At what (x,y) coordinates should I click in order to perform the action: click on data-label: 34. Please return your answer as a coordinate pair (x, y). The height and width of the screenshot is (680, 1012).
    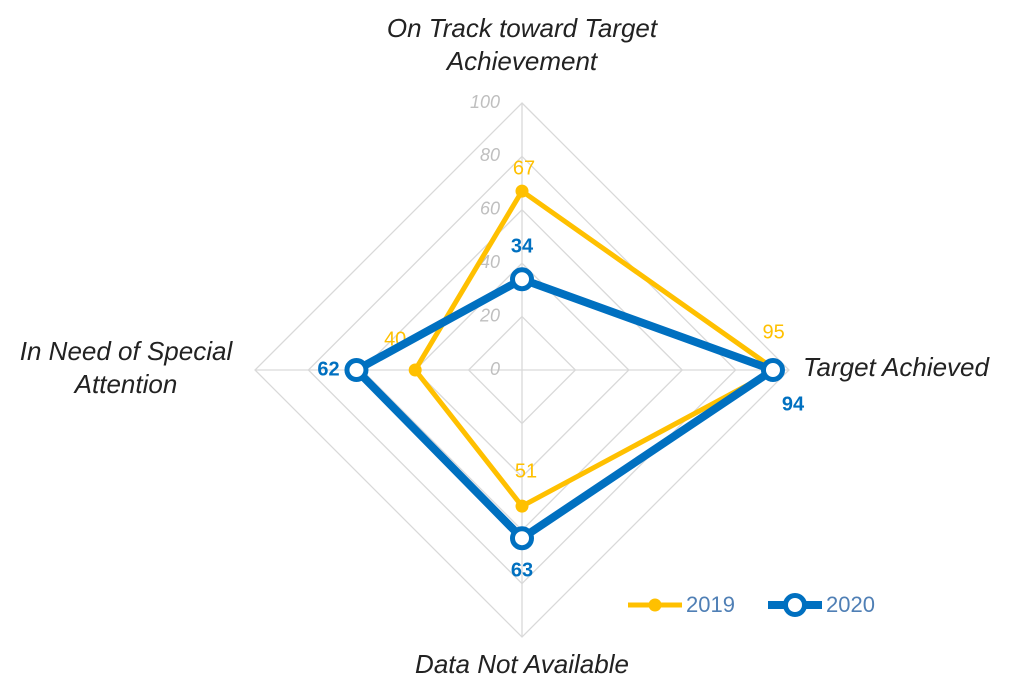
    Looking at the image, I should click on (522, 247).